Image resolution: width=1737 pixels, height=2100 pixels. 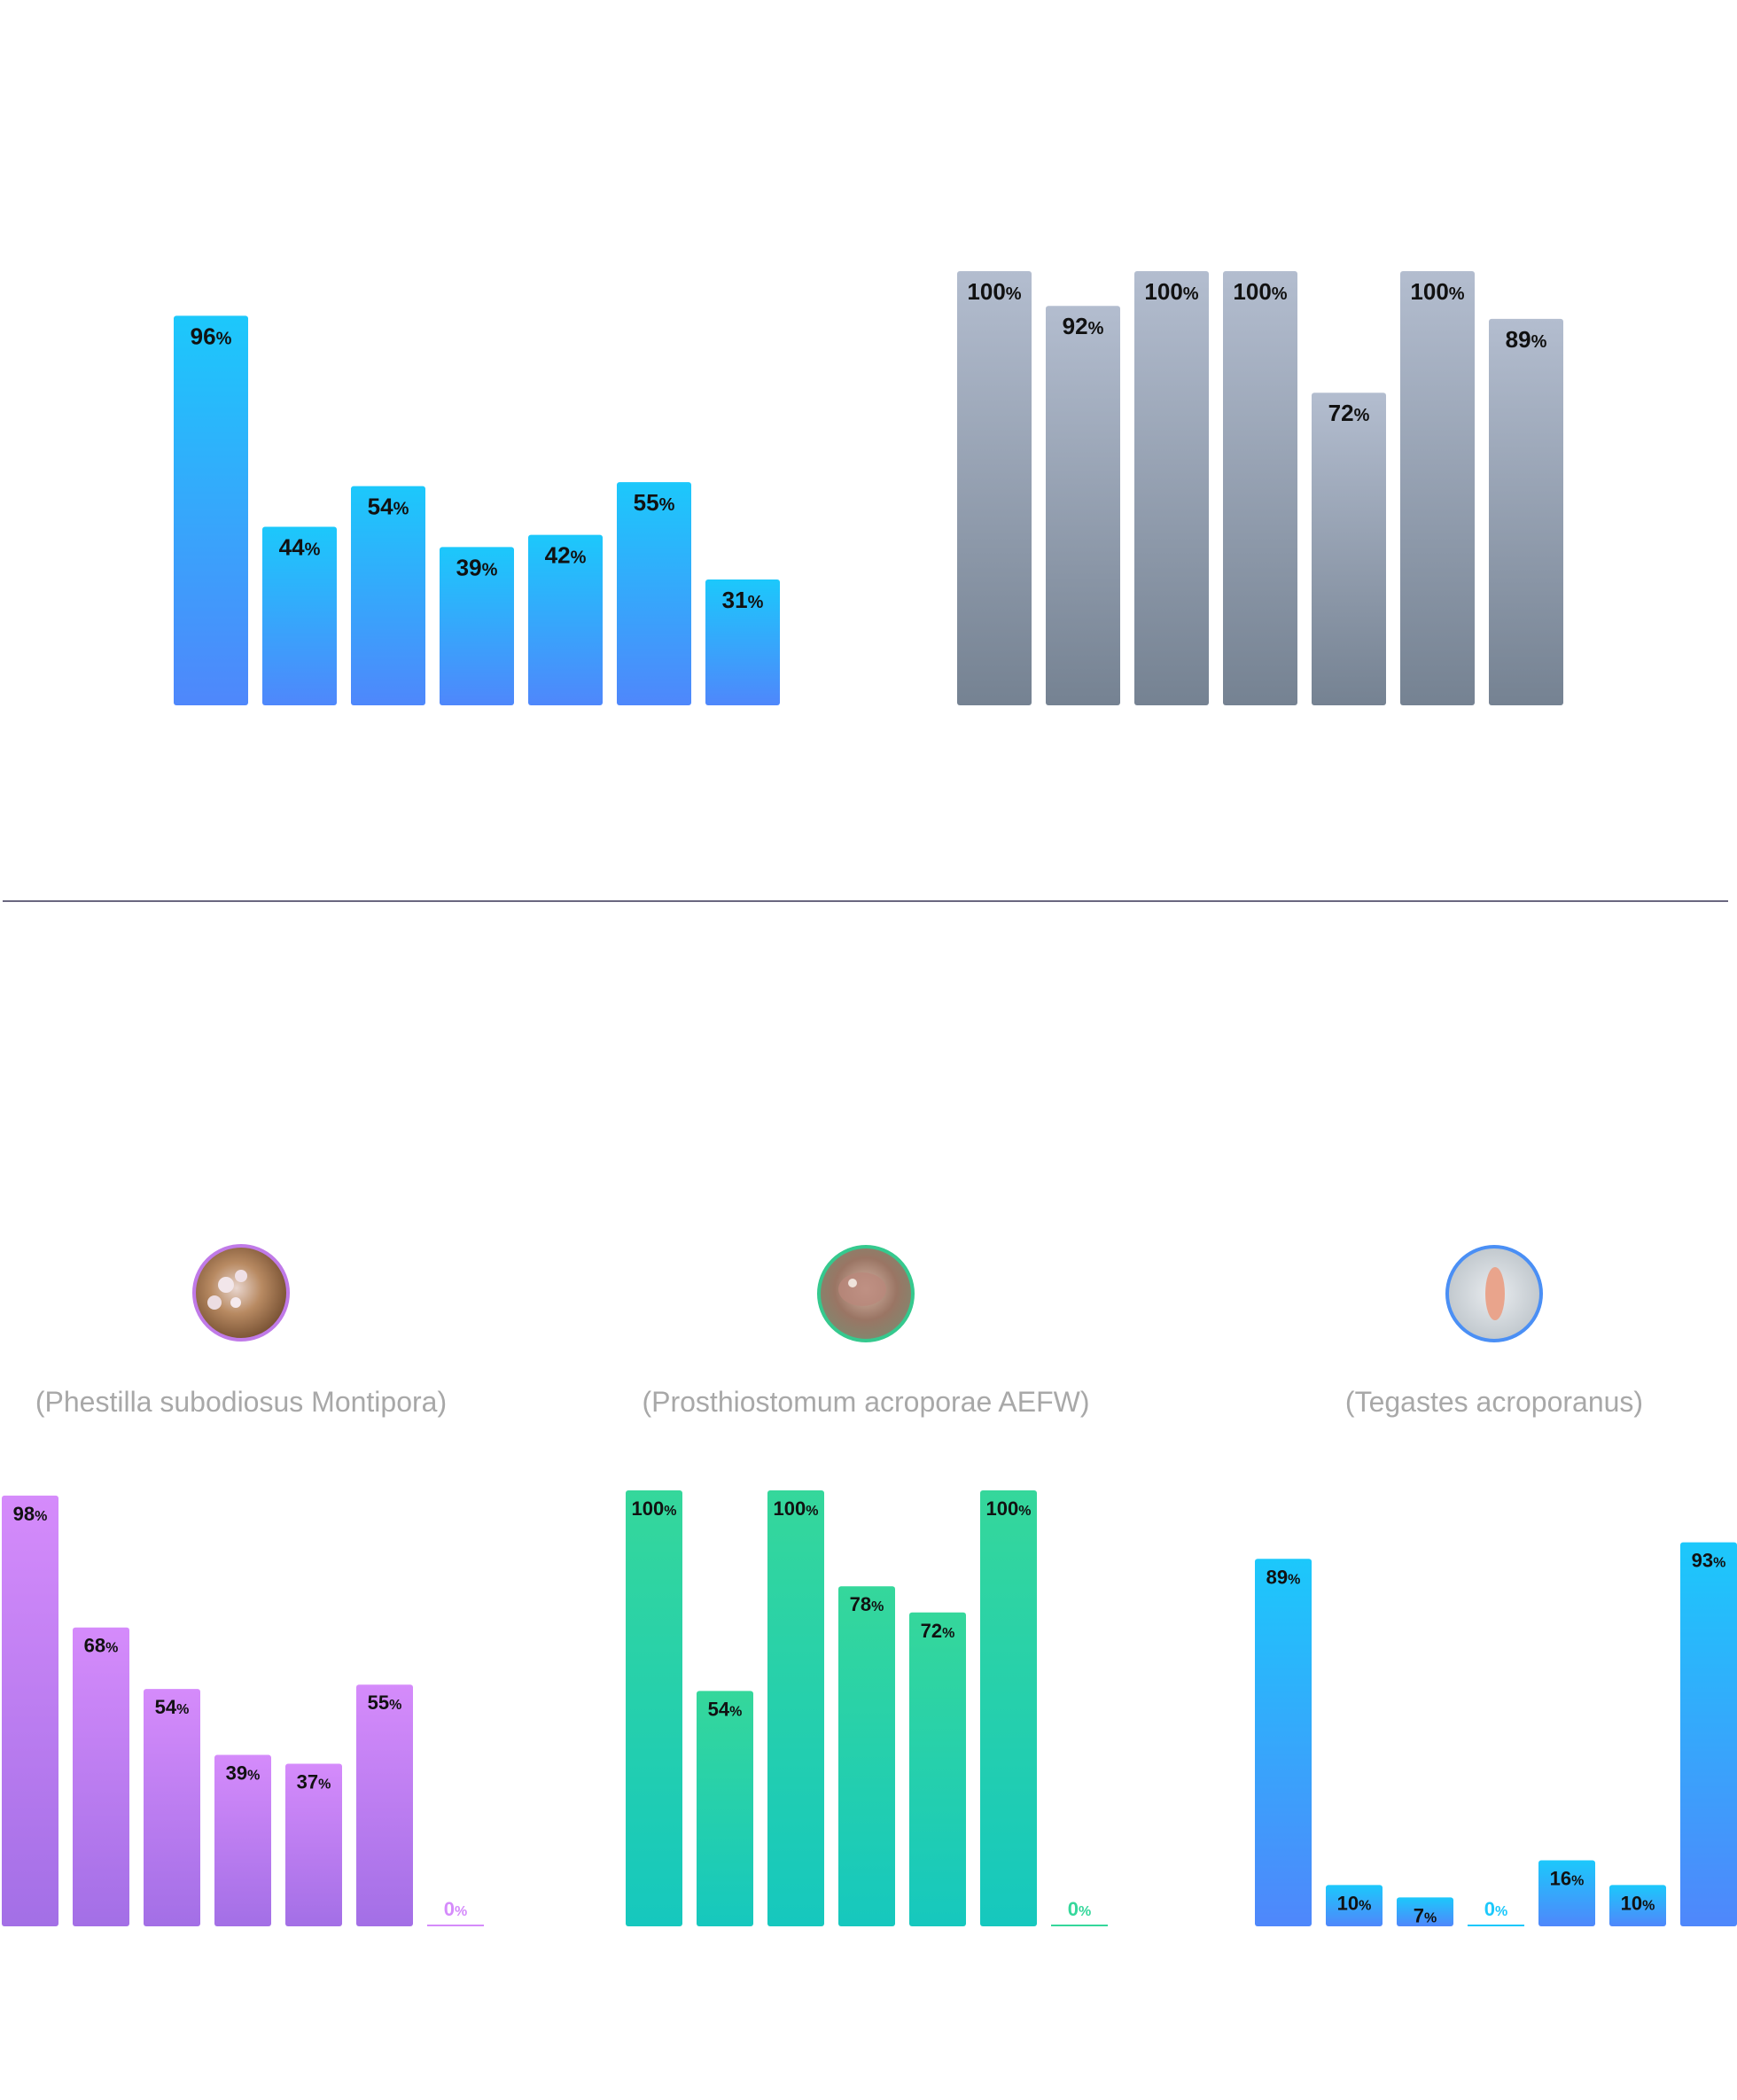 I want to click on species-caption-2: (Prosthiostomum acroporae AEFW), so click(x=865, y=1402).